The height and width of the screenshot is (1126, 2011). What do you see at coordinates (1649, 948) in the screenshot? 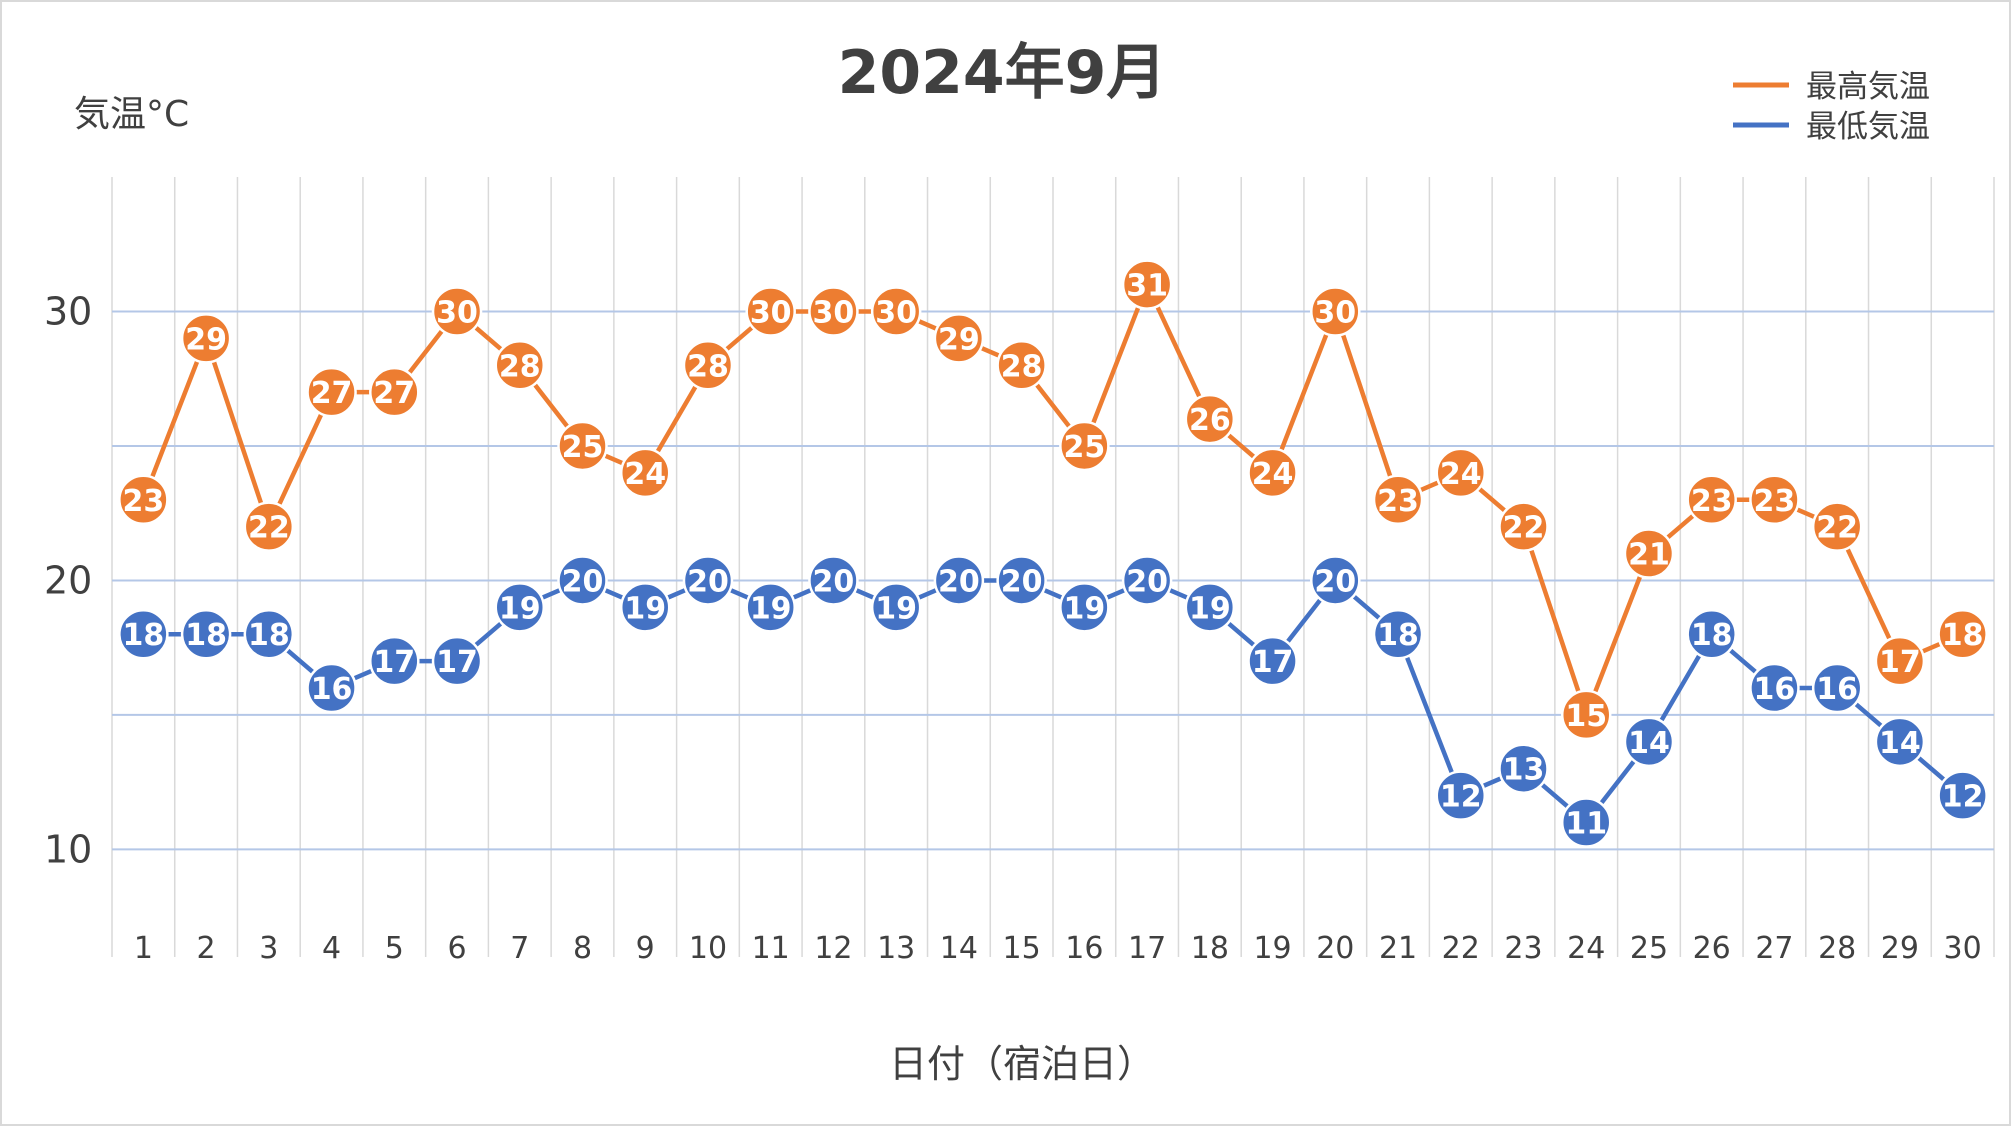
I see `x-tick-label: 25` at bounding box center [1649, 948].